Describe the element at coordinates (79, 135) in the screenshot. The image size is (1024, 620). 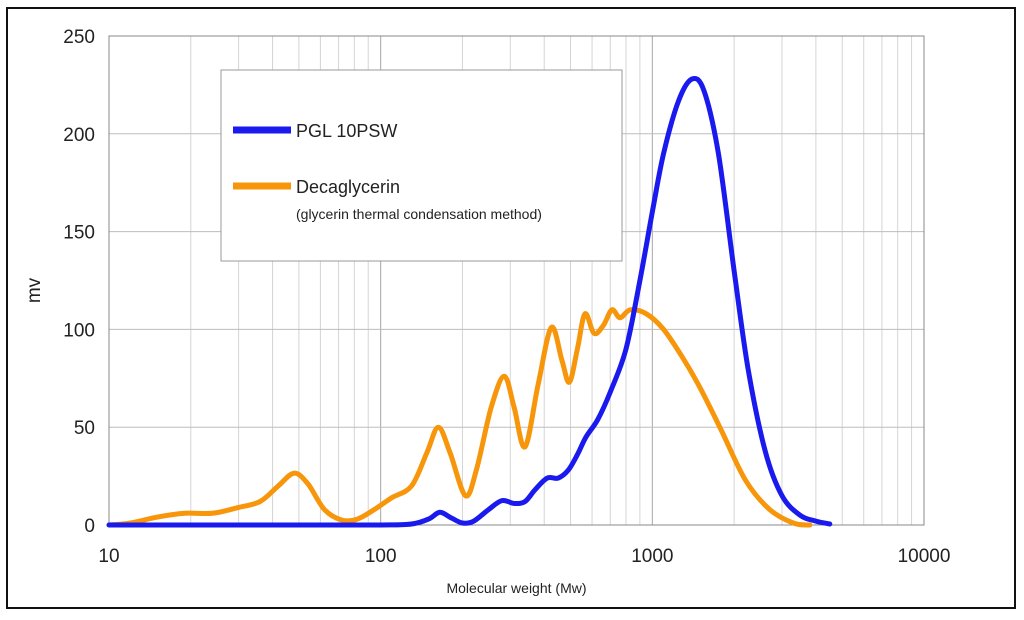
I see `y-tick-label: 200` at that location.